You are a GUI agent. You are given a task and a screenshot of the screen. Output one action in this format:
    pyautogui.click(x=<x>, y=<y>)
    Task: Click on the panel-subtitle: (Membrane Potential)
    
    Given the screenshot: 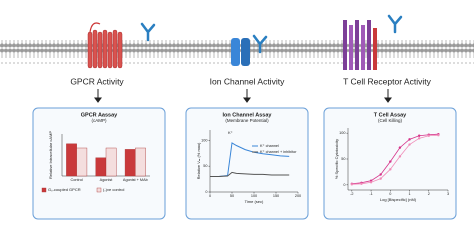 What is the action you would take?
    pyautogui.click(x=247, y=120)
    